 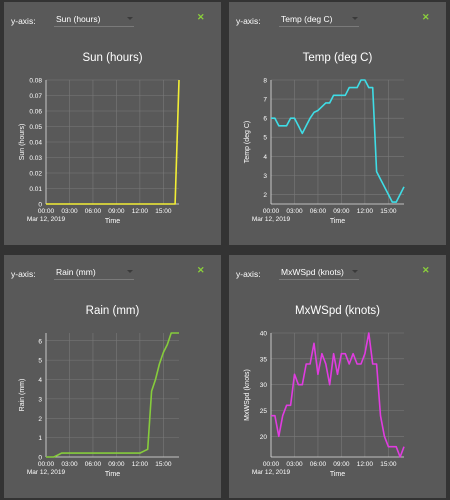 I want to click on y-tick-label: 0.08, so click(x=35, y=81).